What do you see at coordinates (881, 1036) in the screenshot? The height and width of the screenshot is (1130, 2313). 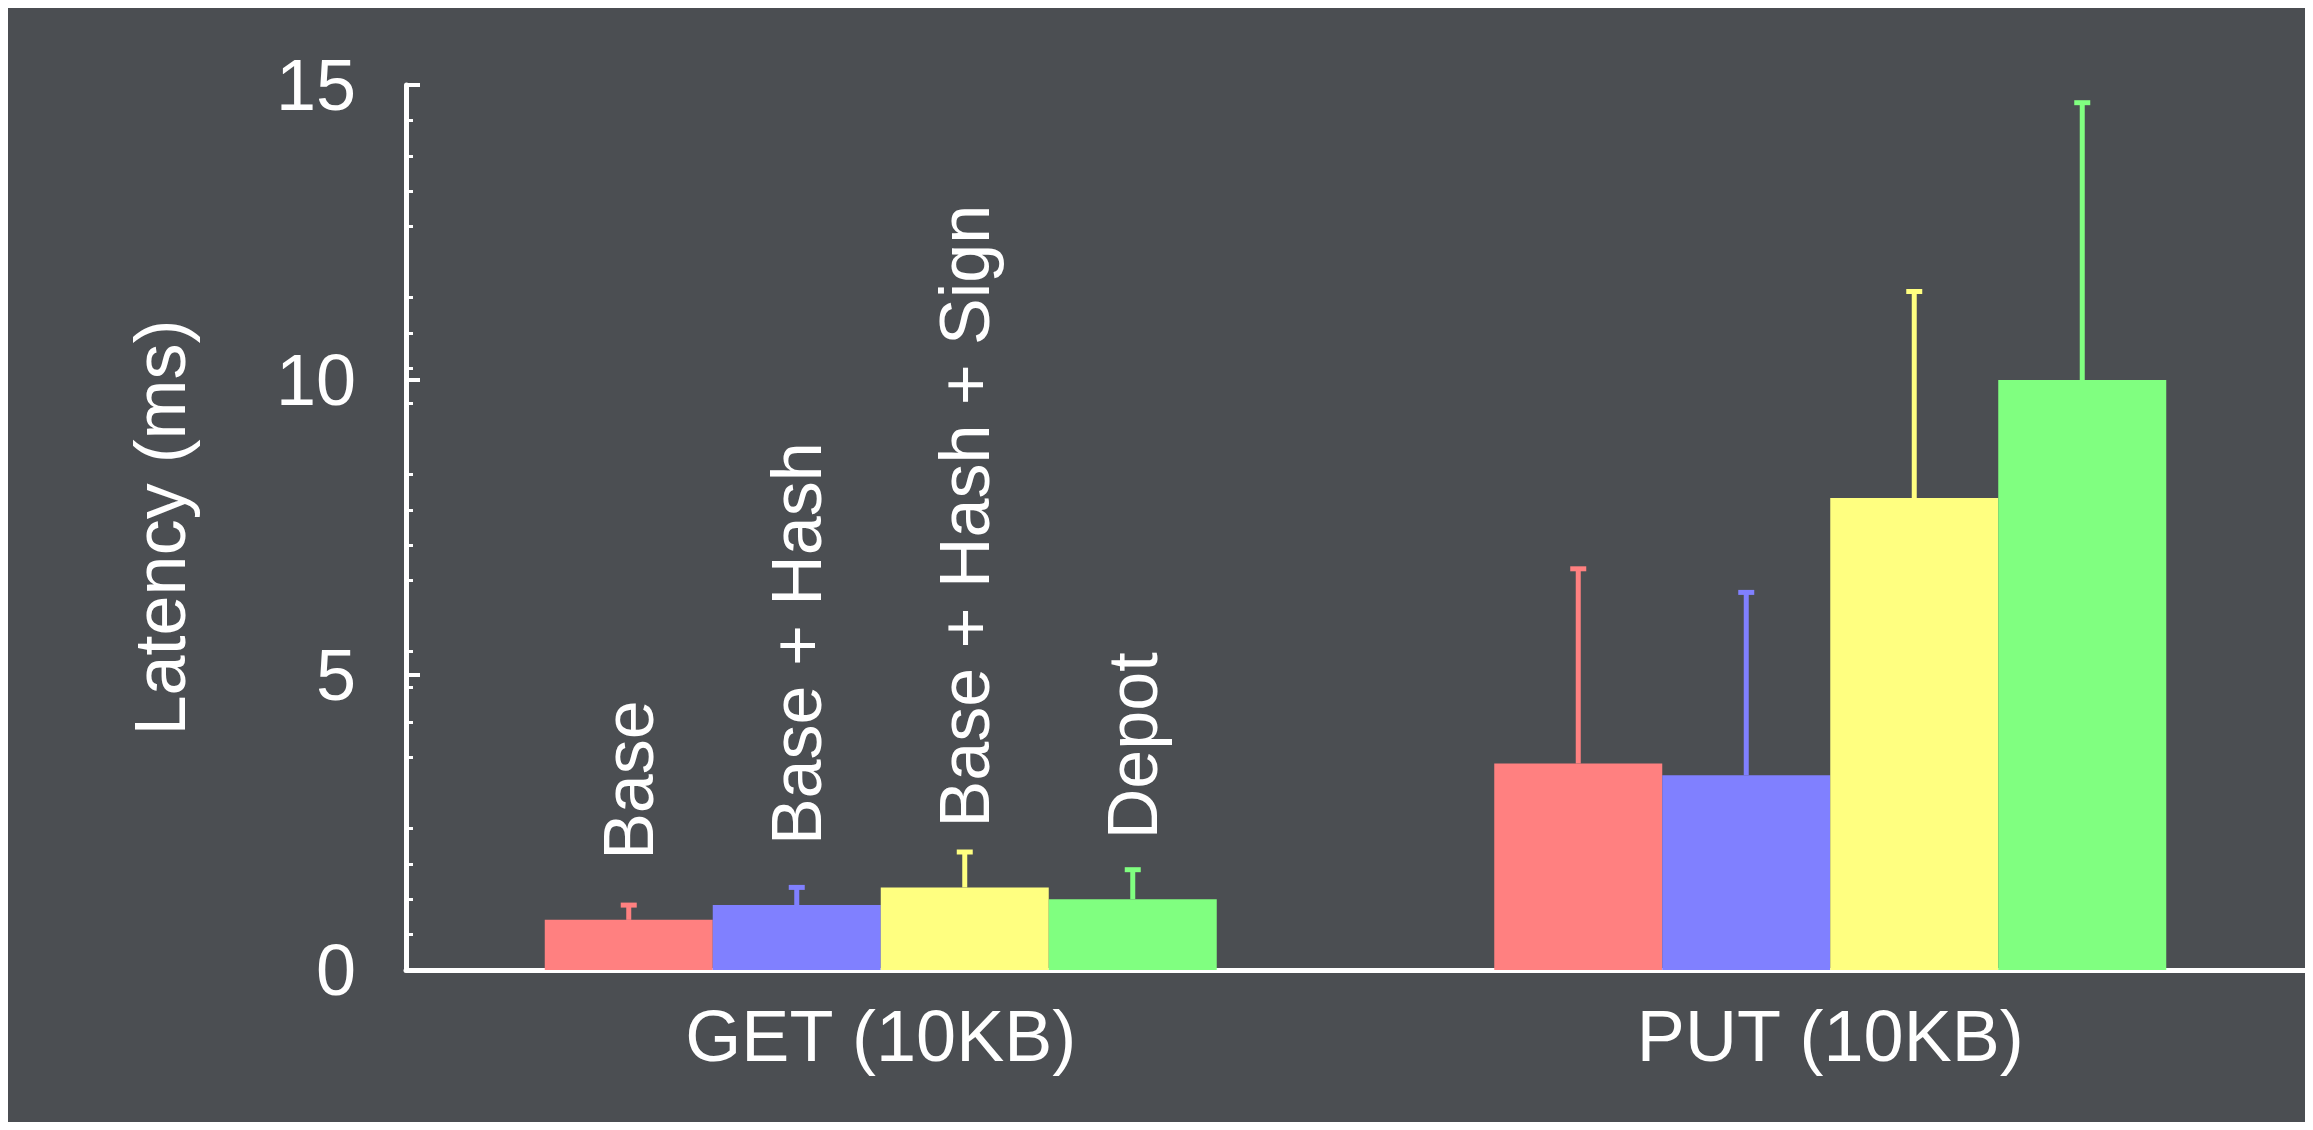 I see `x-tick-label: GET (10KB)` at bounding box center [881, 1036].